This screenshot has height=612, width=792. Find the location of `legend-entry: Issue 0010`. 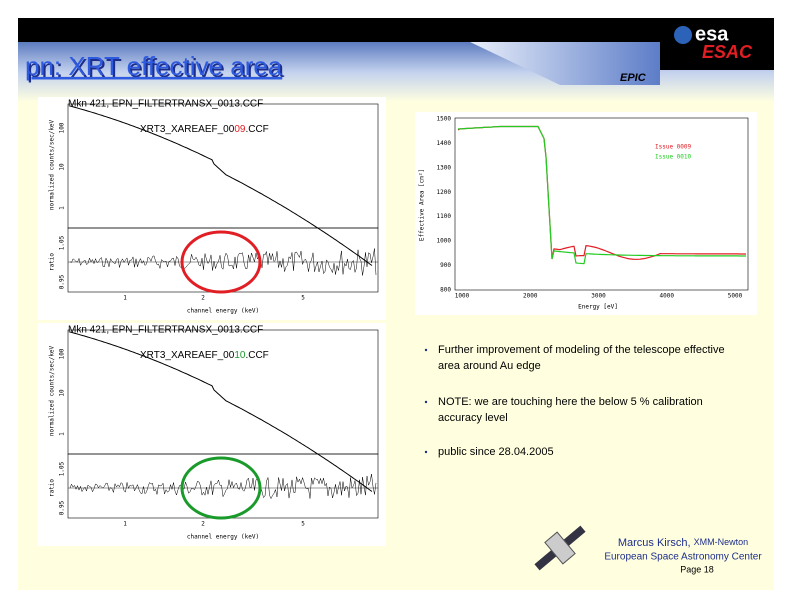

legend-entry: Issue 0010 is located at coordinates (673, 157).